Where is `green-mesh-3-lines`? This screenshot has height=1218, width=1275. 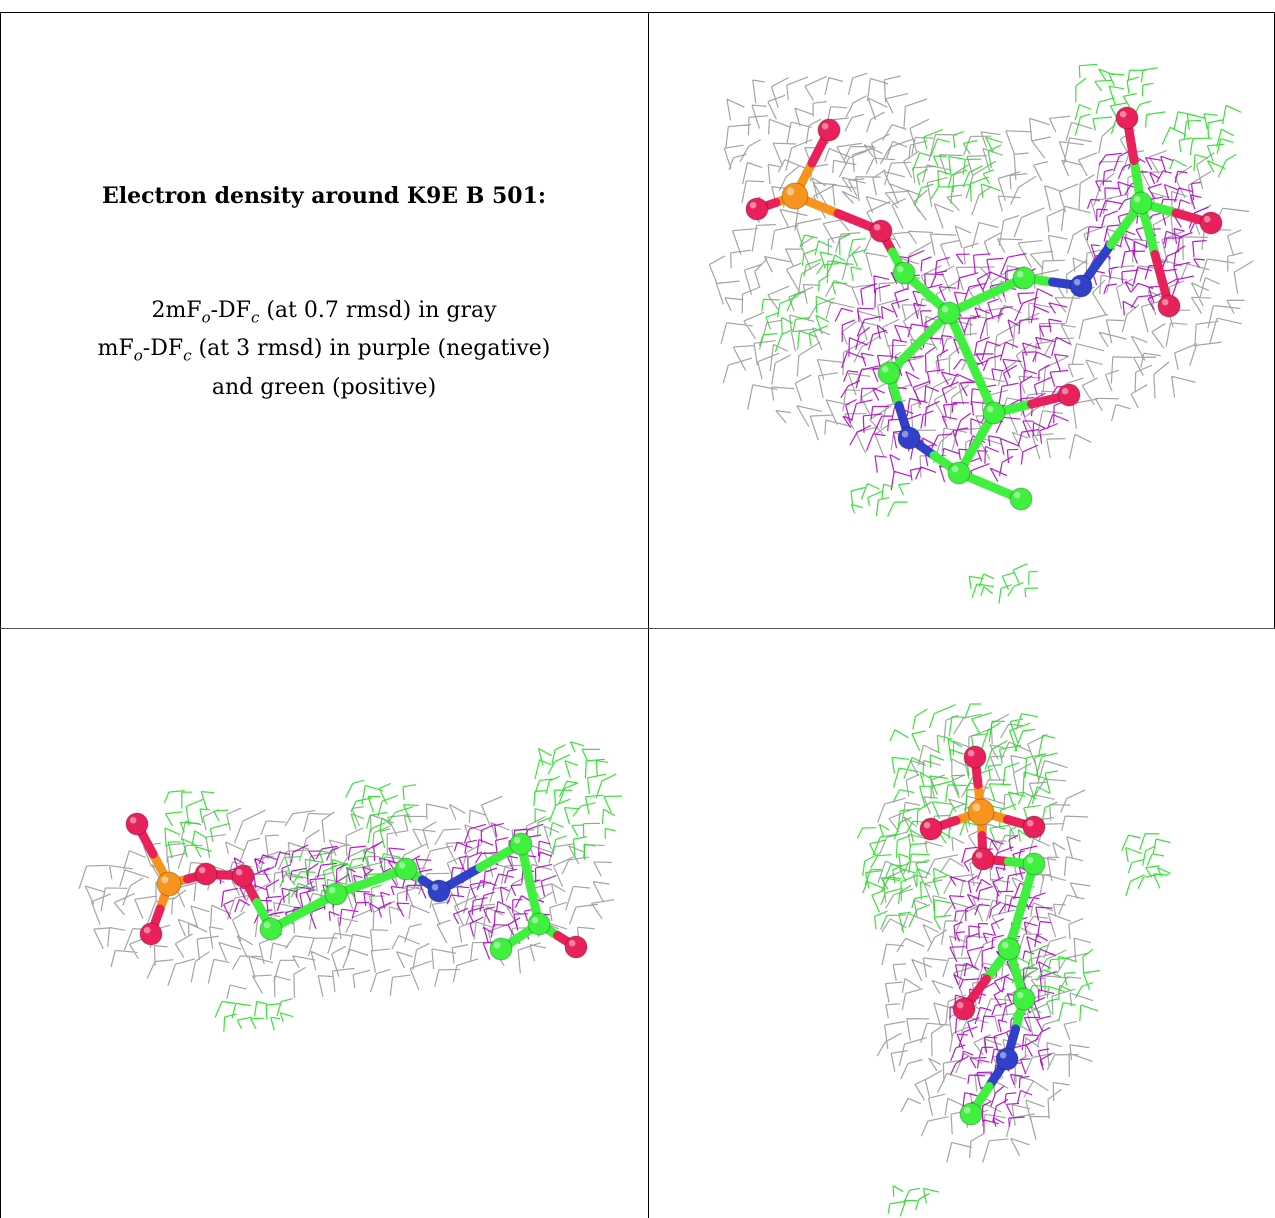 green-mesh-3-lines is located at coordinates (578, 801).